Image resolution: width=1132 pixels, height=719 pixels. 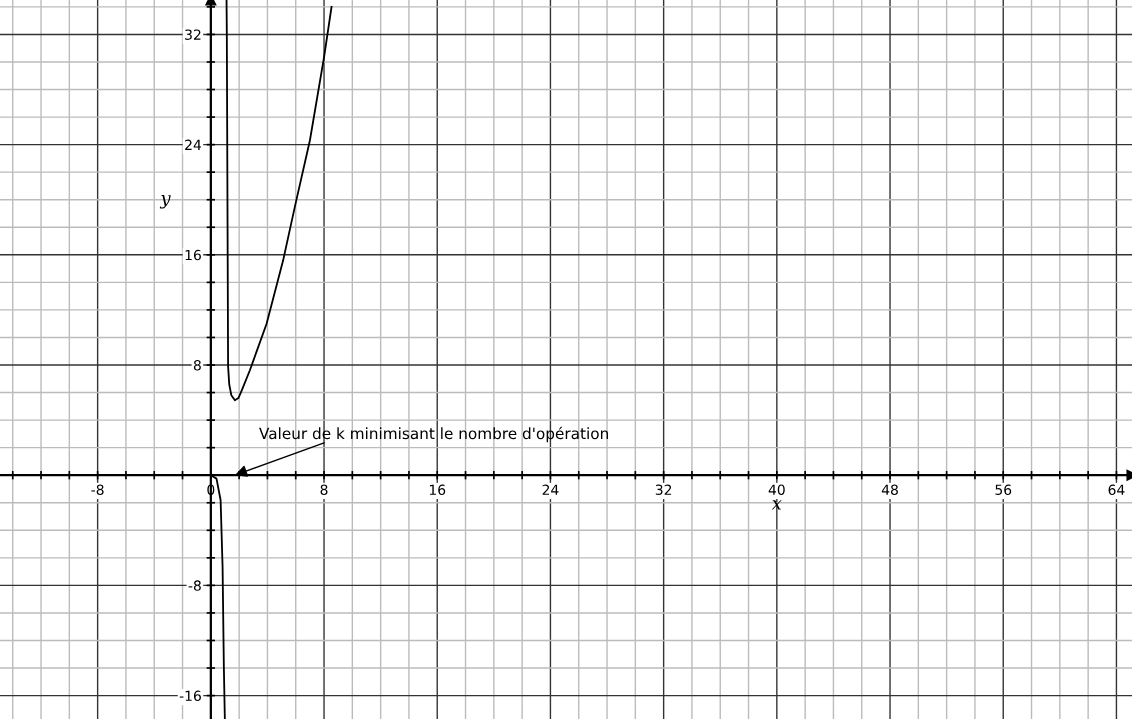 What do you see at coordinates (663, 489) in the screenshot?
I see `x-tick-label: 32` at bounding box center [663, 489].